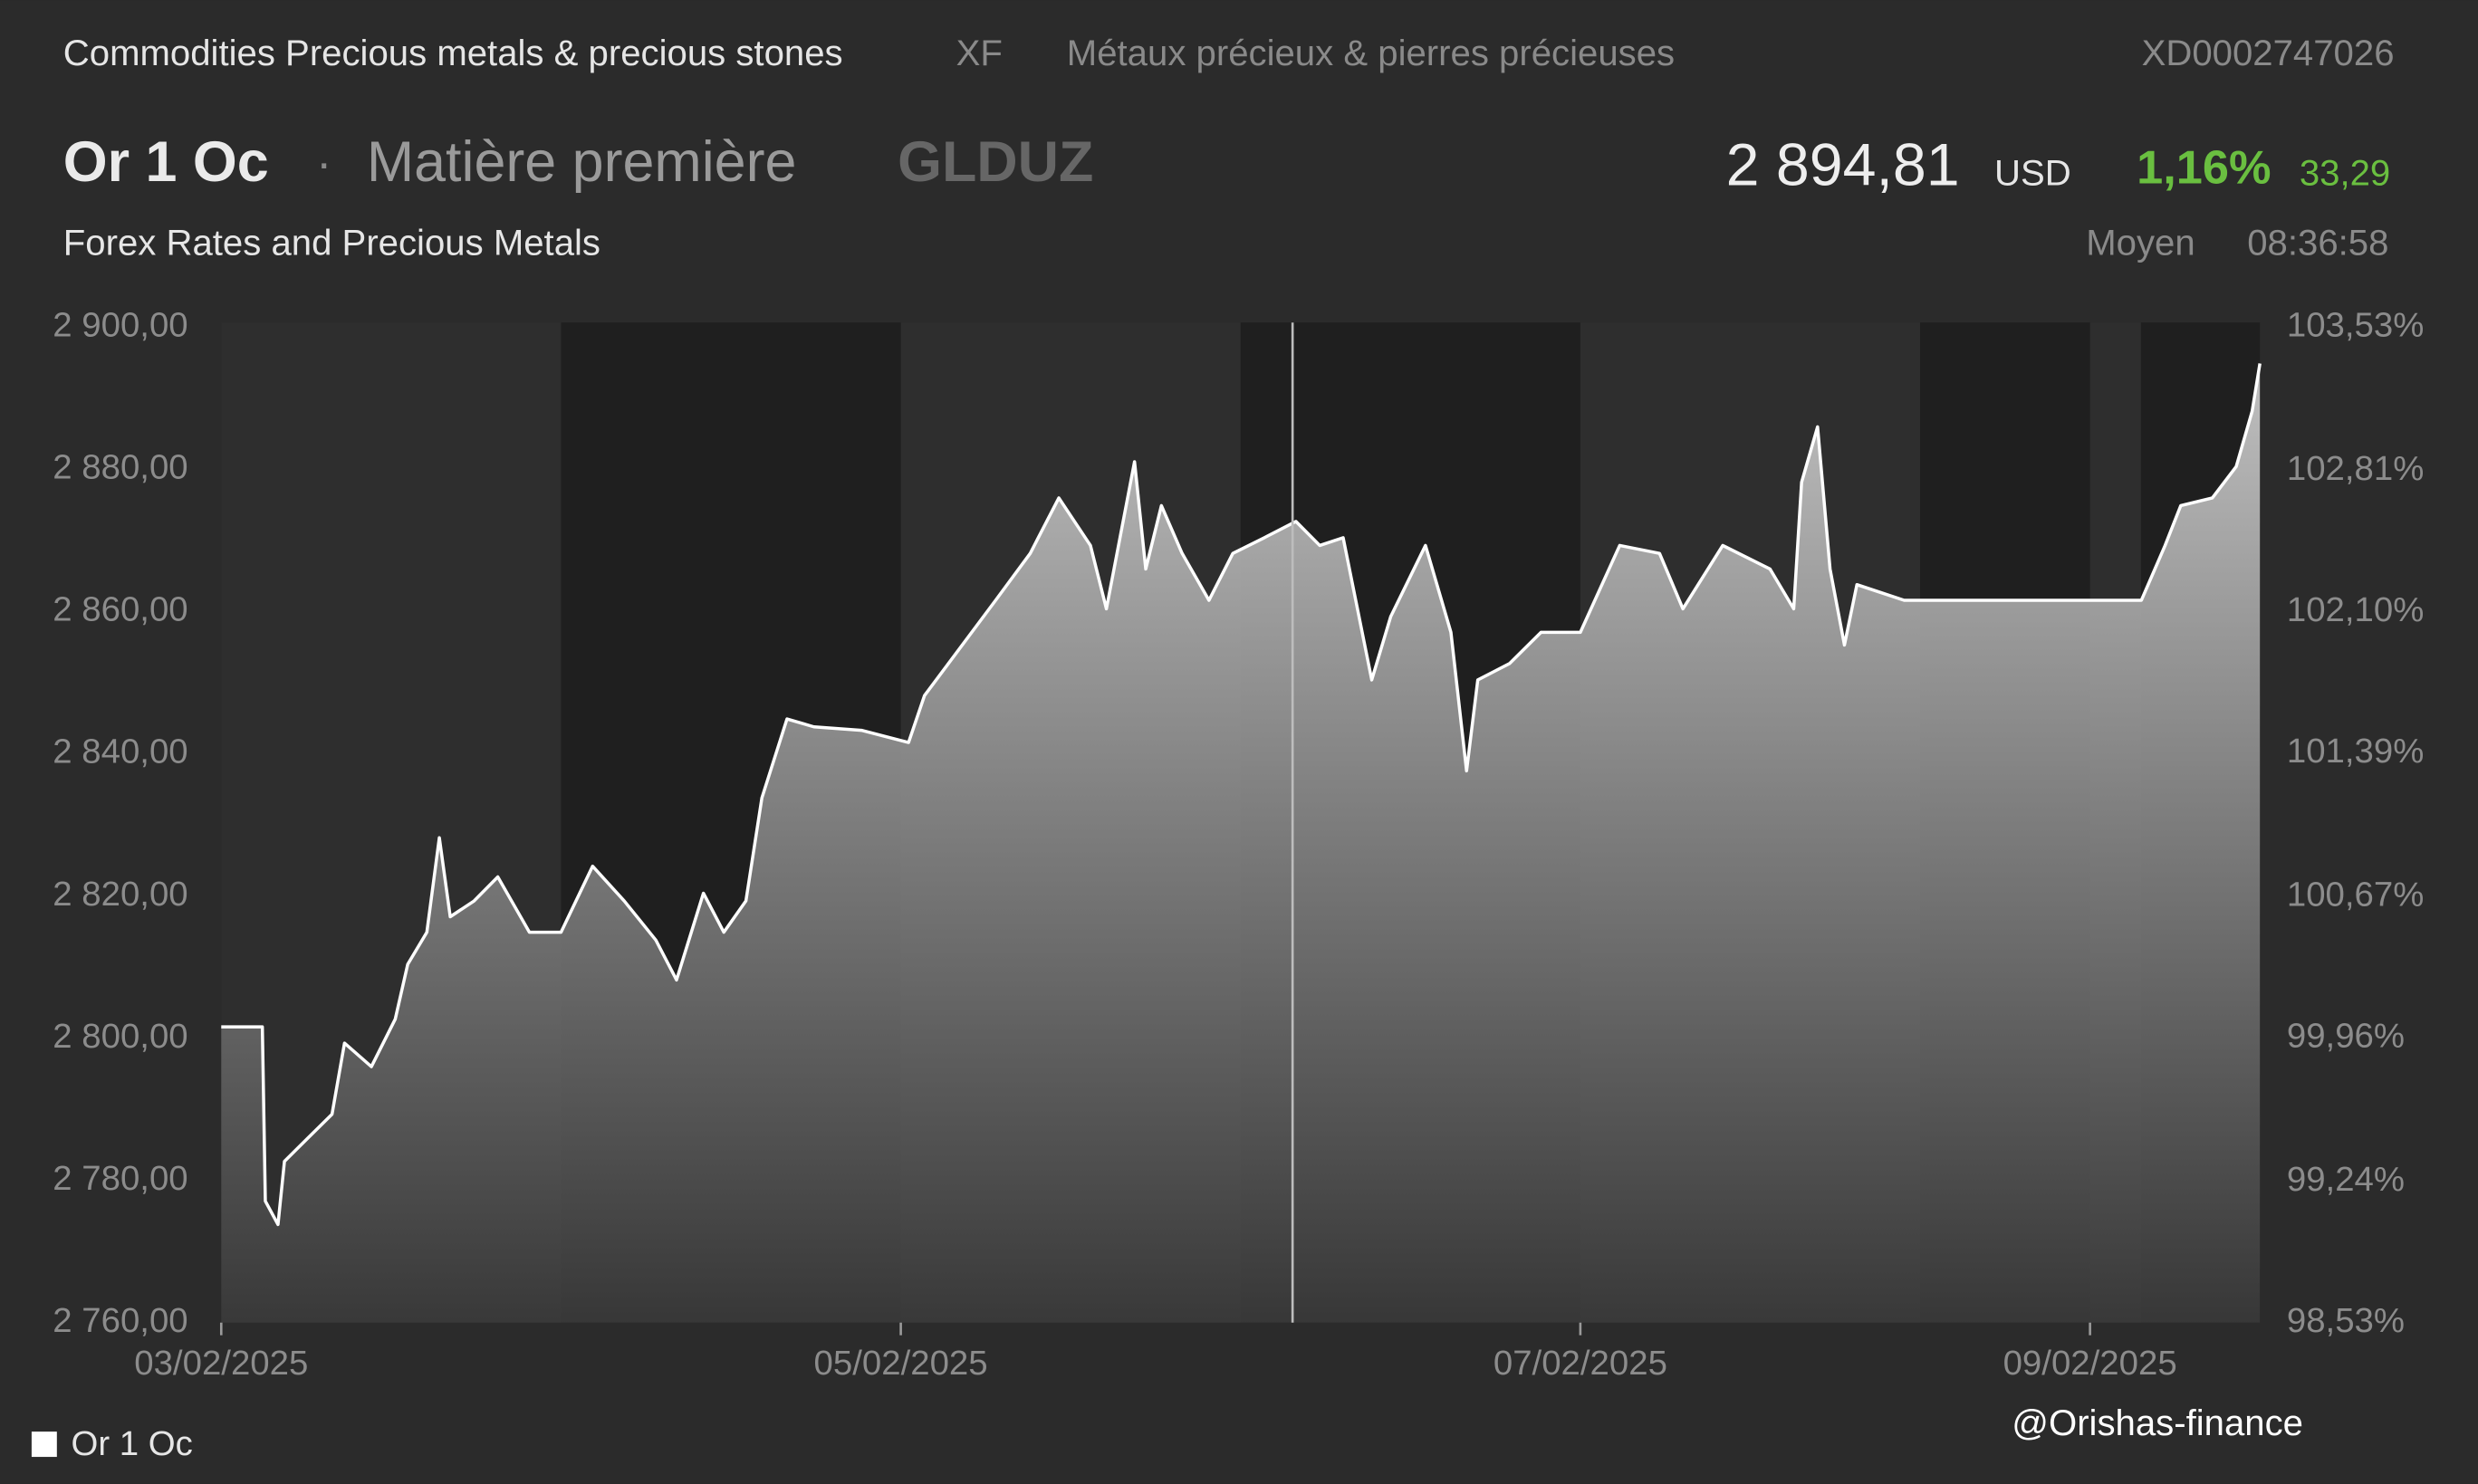 The height and width of the screenshot is (1484, 2478). I want to click on time: 08:36:58, so click(2317, 242).